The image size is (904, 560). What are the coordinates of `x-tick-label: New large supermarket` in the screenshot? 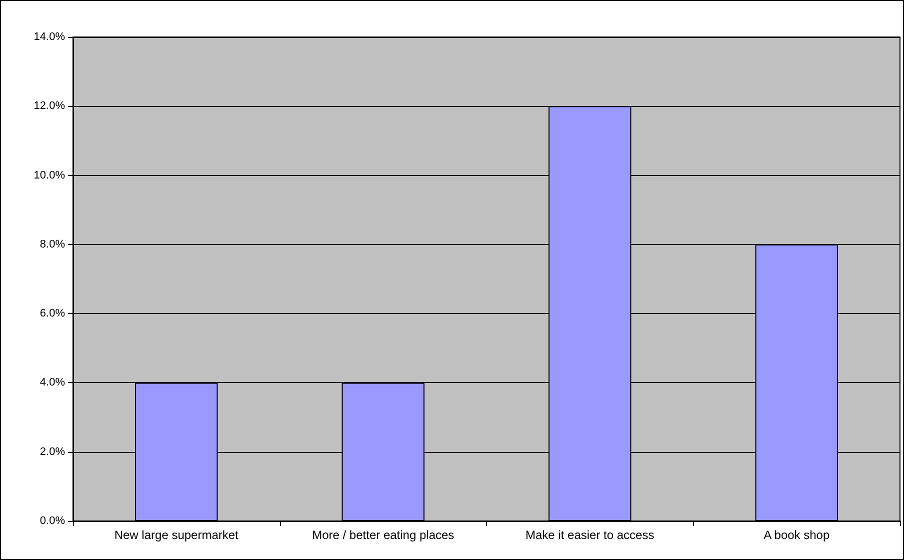 It's located at (177, 535).